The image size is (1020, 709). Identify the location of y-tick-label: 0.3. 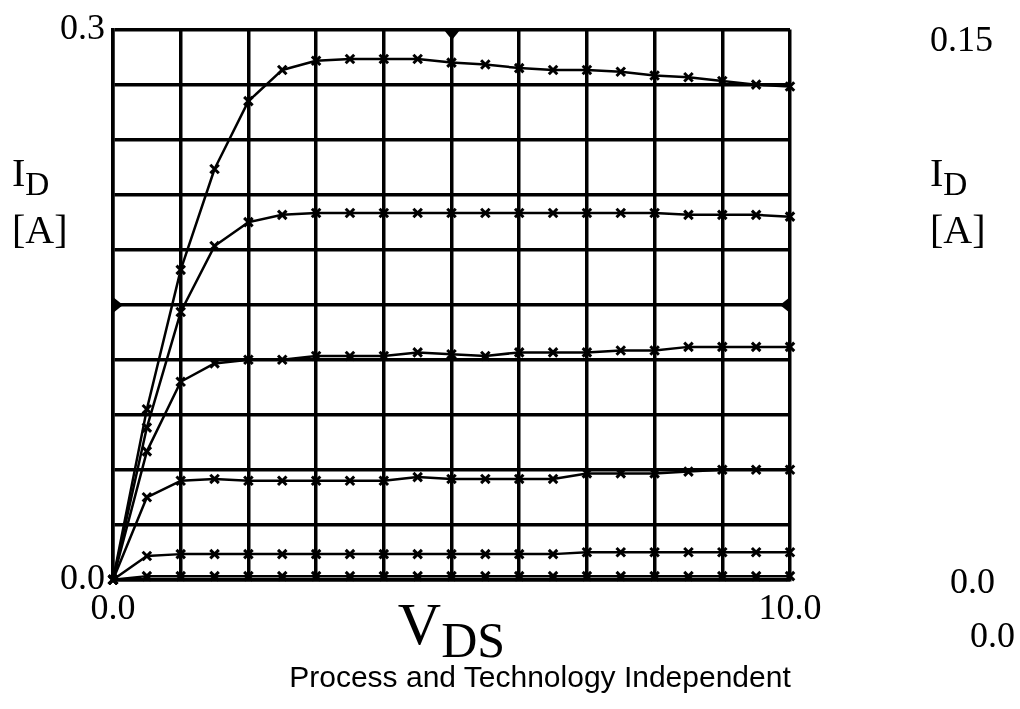
(82, 27).